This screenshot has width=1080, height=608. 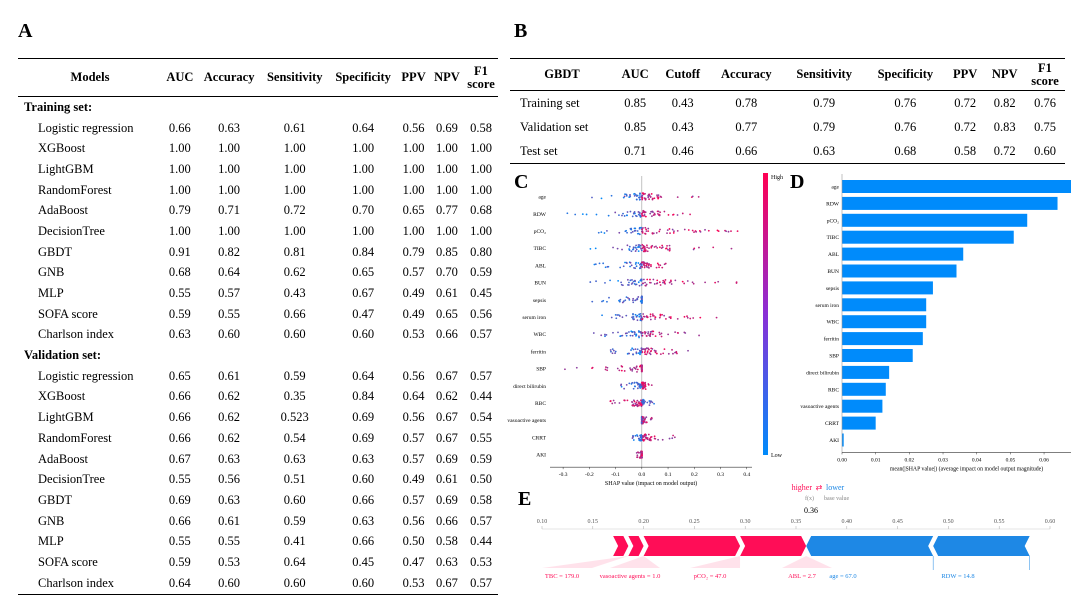 What do you see at coordinates (833, 221) in the screenshot?
I see `category-label: pCO₂` at bounding box center [833, 221].